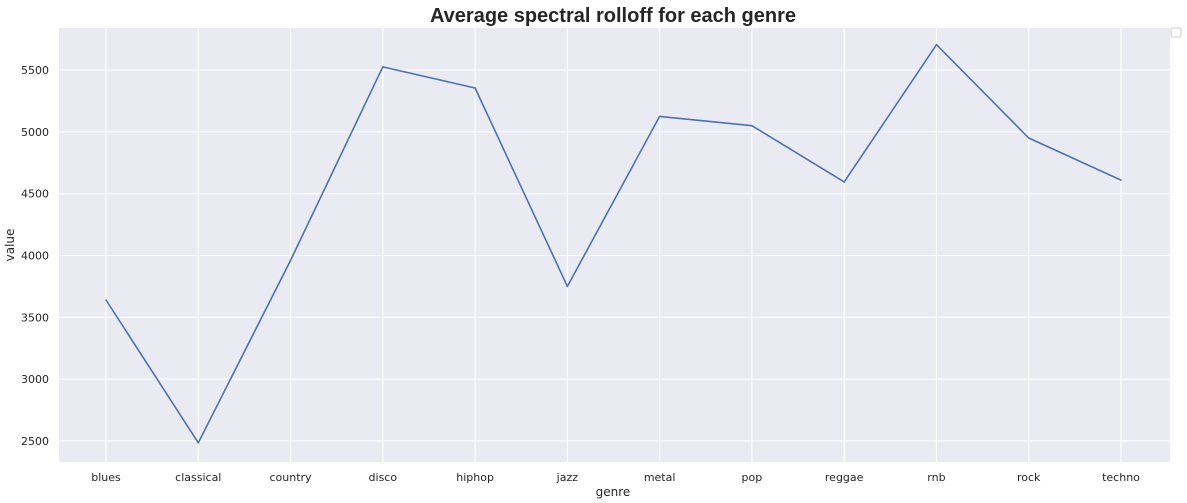 Image resolution: width=1187 pixels, height=503 pixels. What do you see at coordinates (1121, 477) in the screenshot?
I see `x-tick-label: techno` at bounding box center [1121, 477].